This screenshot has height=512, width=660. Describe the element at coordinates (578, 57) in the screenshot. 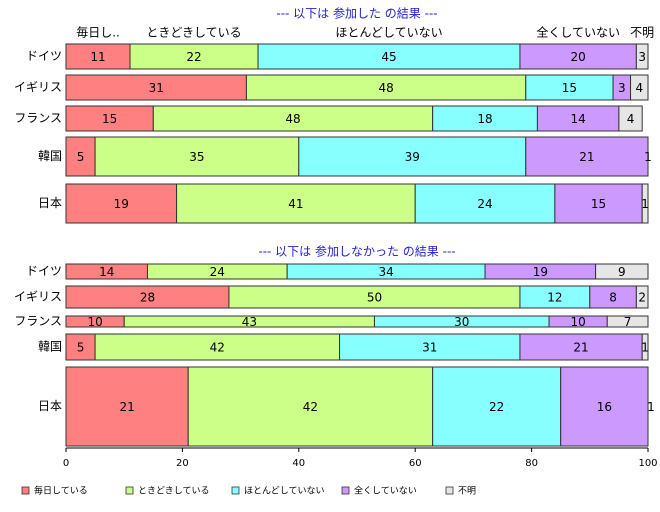

I see `value-label: 20` at that location.